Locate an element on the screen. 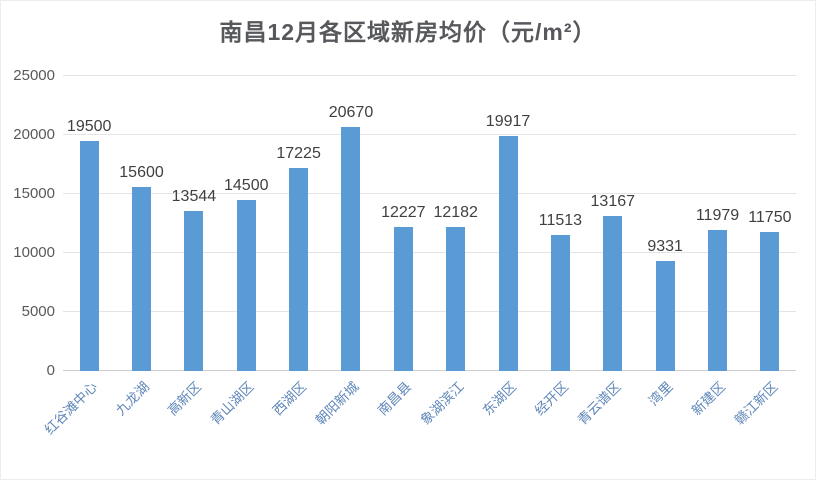 Image resolution: width=816 pixels, height=480 pixels. x-category-label: 经开区 is located at coordinates (551, 399).